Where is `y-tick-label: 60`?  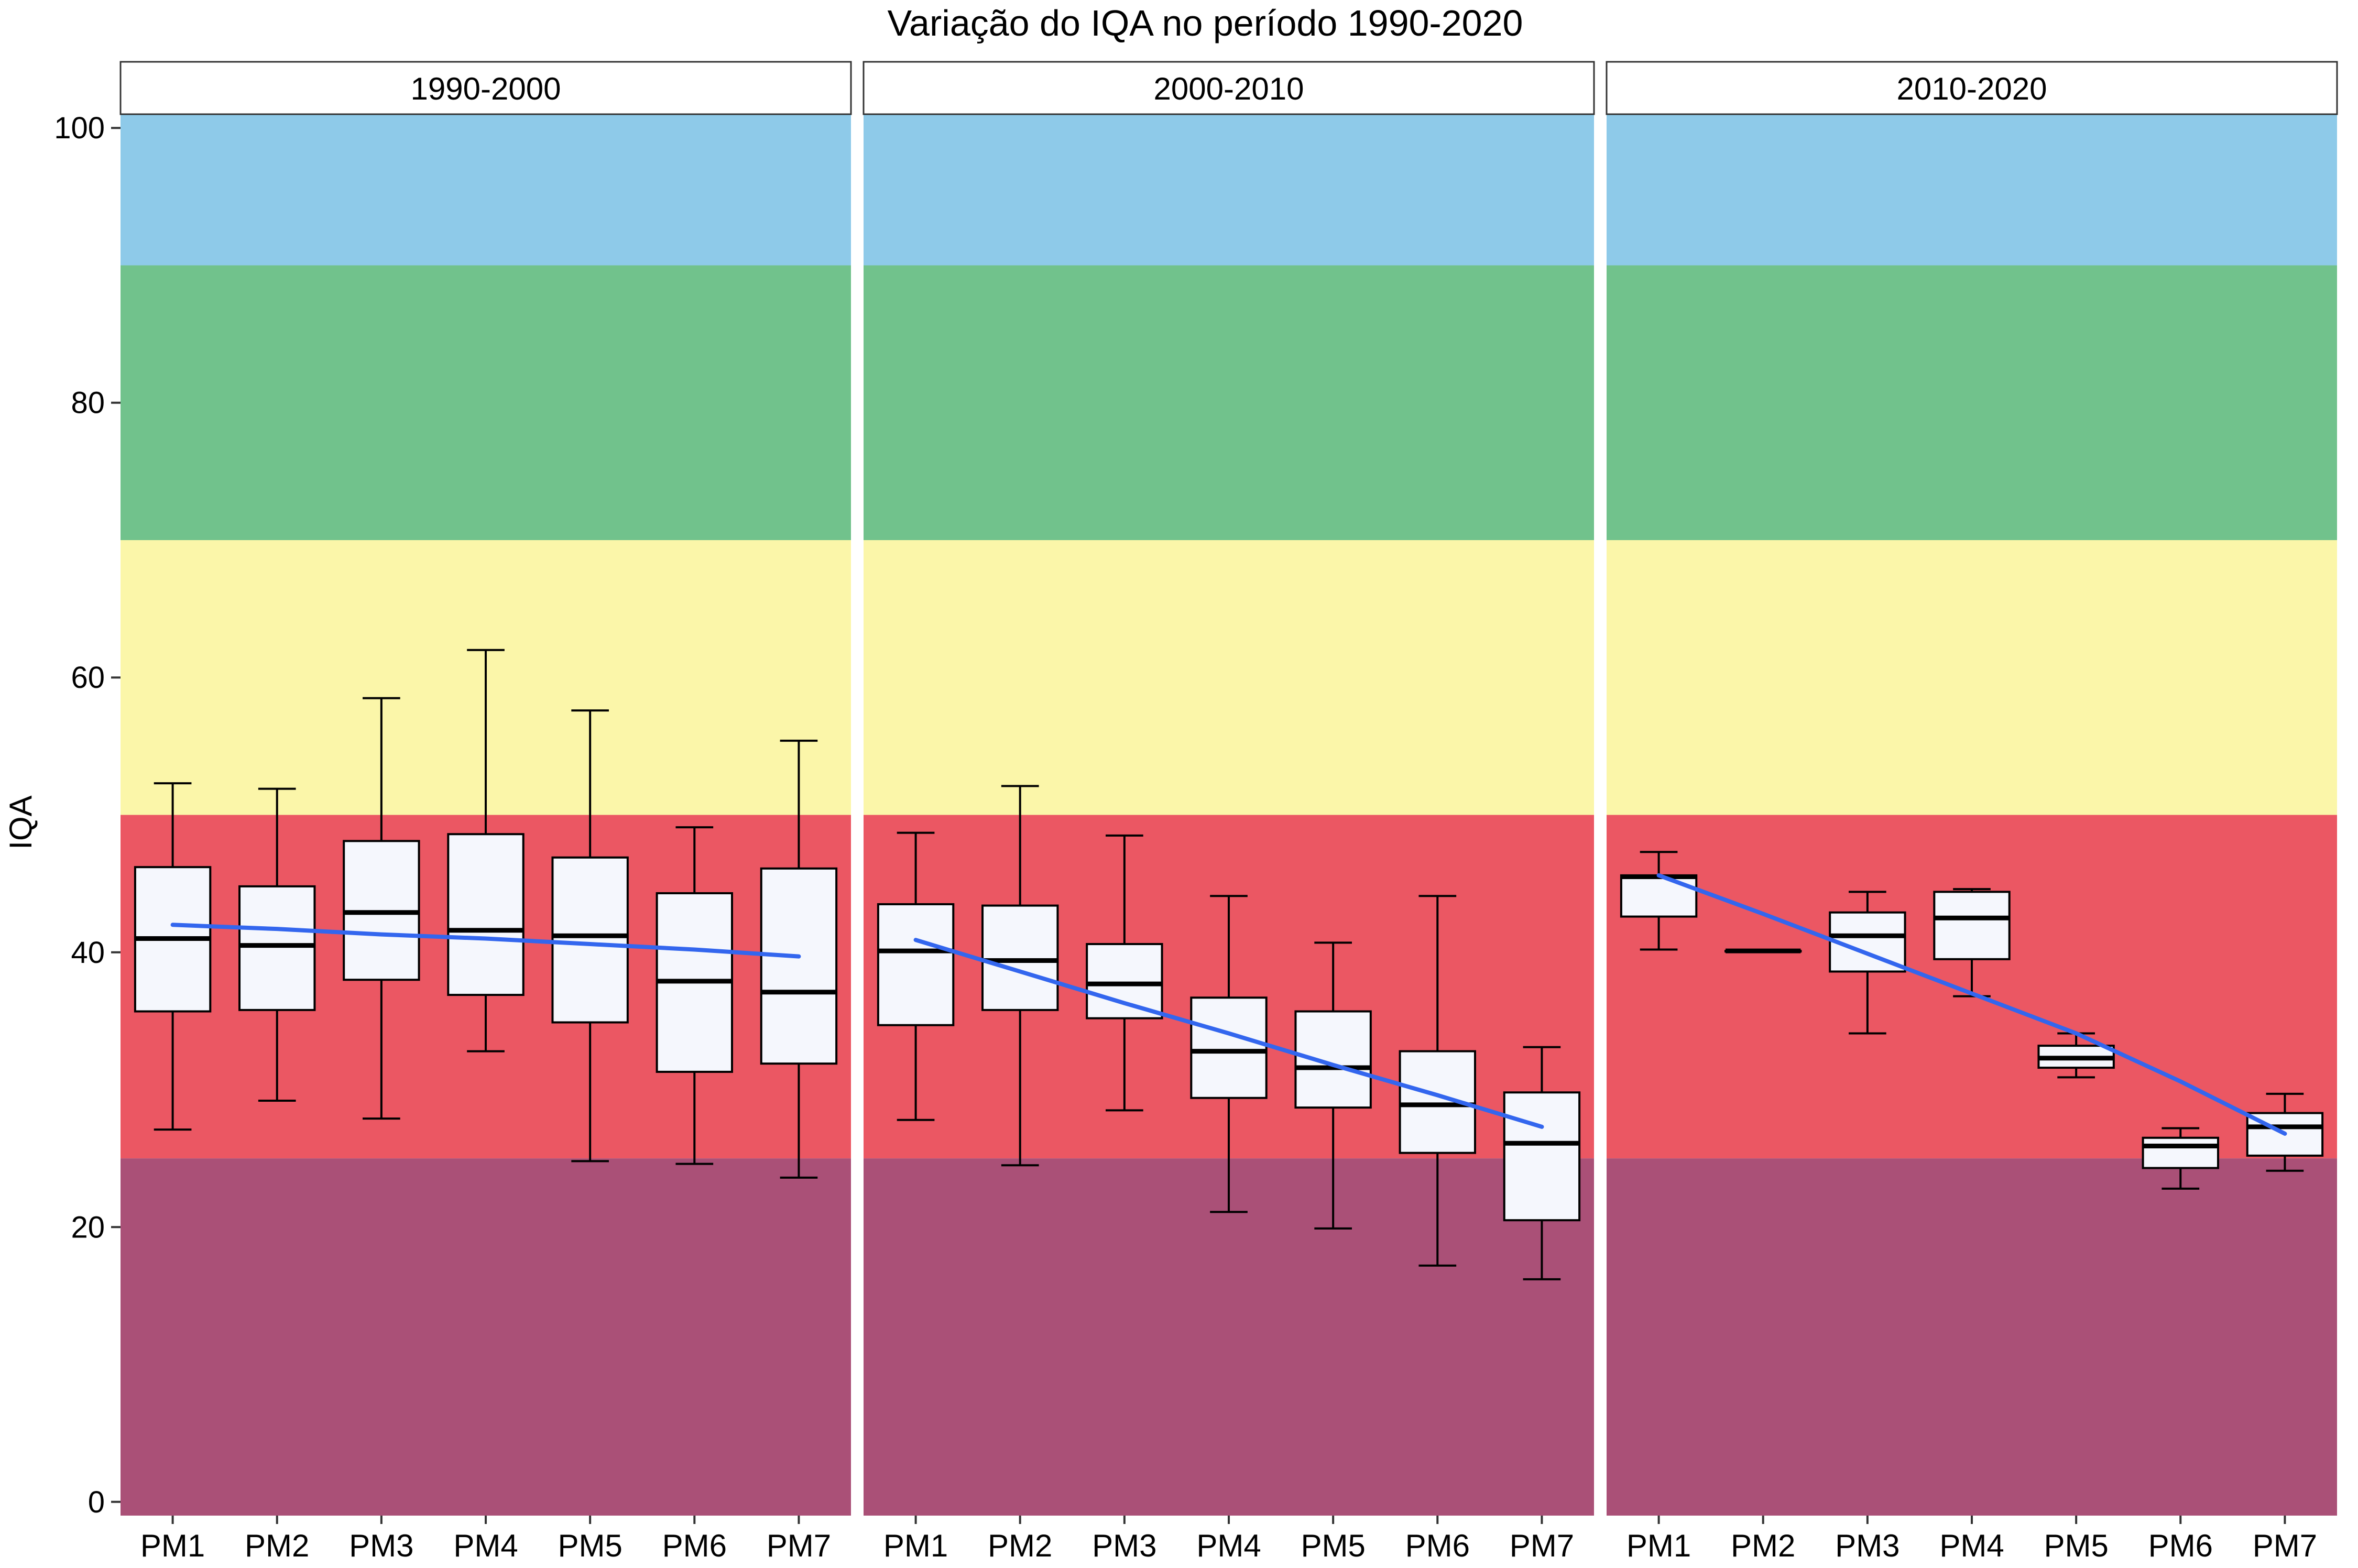
y-tick-label: 60 is located at coordinates (88, 678).